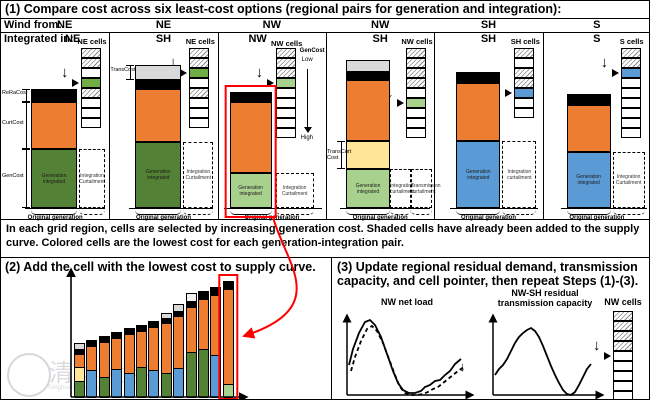  I want to click on capacity-chart-title: NW-SH residual transmission capacity, so click(545, 298).